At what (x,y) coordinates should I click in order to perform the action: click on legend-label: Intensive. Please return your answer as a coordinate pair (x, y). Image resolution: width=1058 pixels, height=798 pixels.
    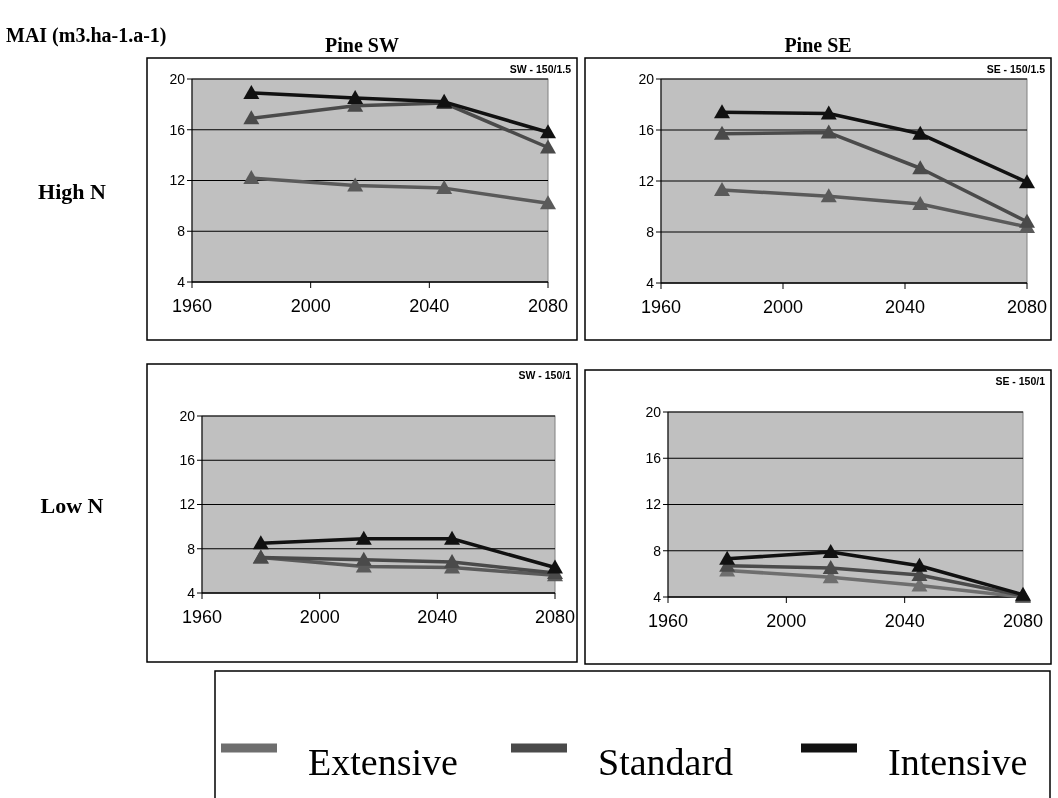
    Looking at the image, I should click on (958, 762).